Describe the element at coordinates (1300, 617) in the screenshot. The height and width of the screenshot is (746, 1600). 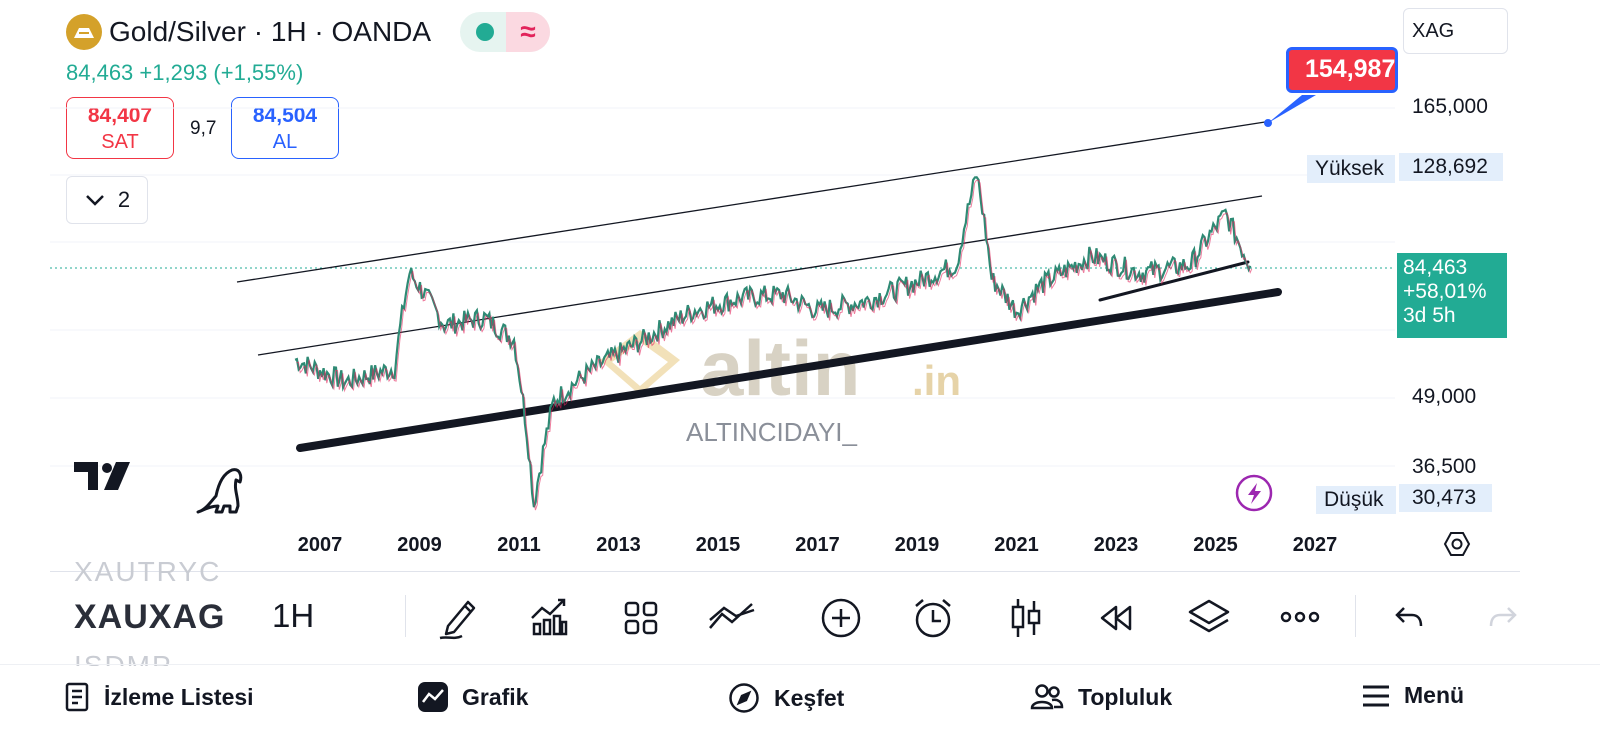
I see `more-icon` at that location.